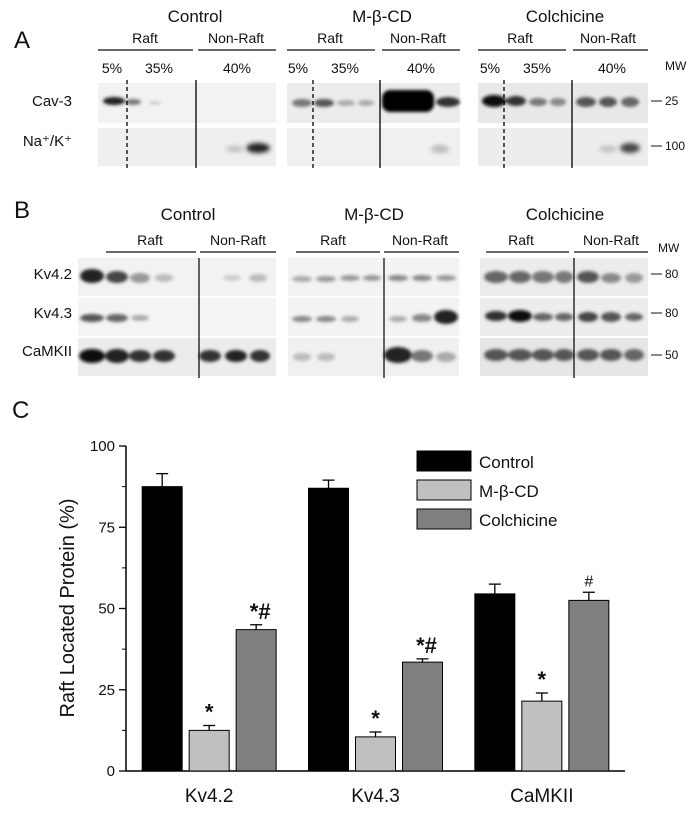 This screenshot has width=698, height=825. What do you see at coordinates (47, 141) in the screenshot?
I see `row-label-nak: Na⁺/K⁺` at bounding box center [47, 141].